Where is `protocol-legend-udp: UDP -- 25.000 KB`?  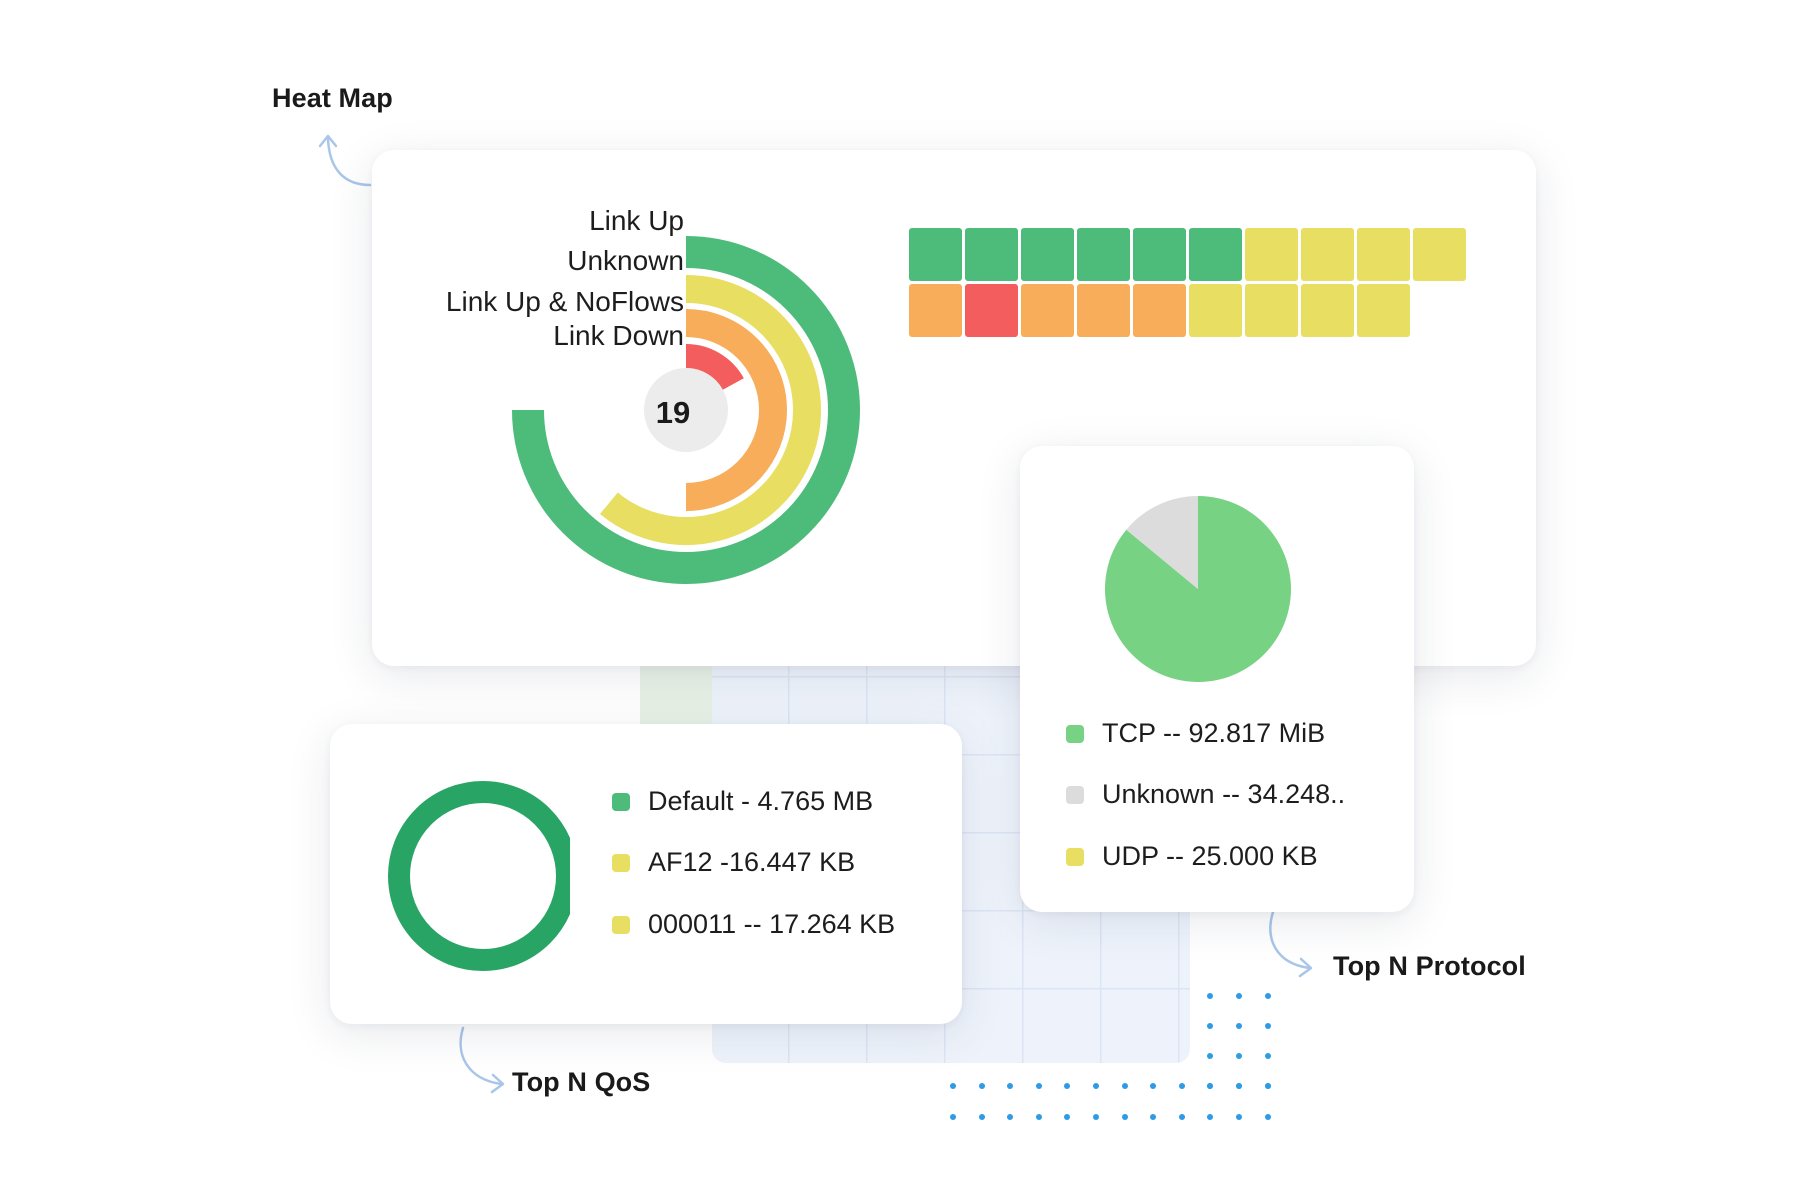
protocol-legend-udp: UDP -- 25.000 KB is located at coordinates (1192, 856).